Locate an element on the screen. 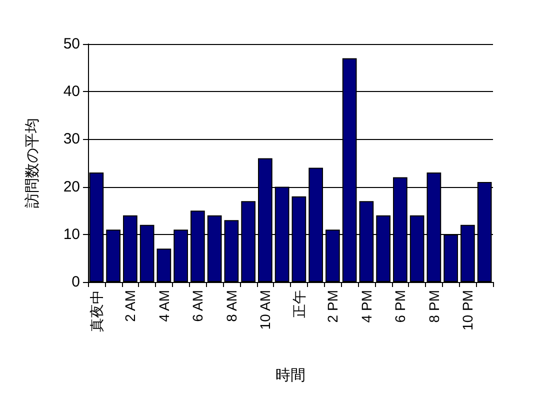  x-tick-label: 8 AM is located at coordinates (231, 306).